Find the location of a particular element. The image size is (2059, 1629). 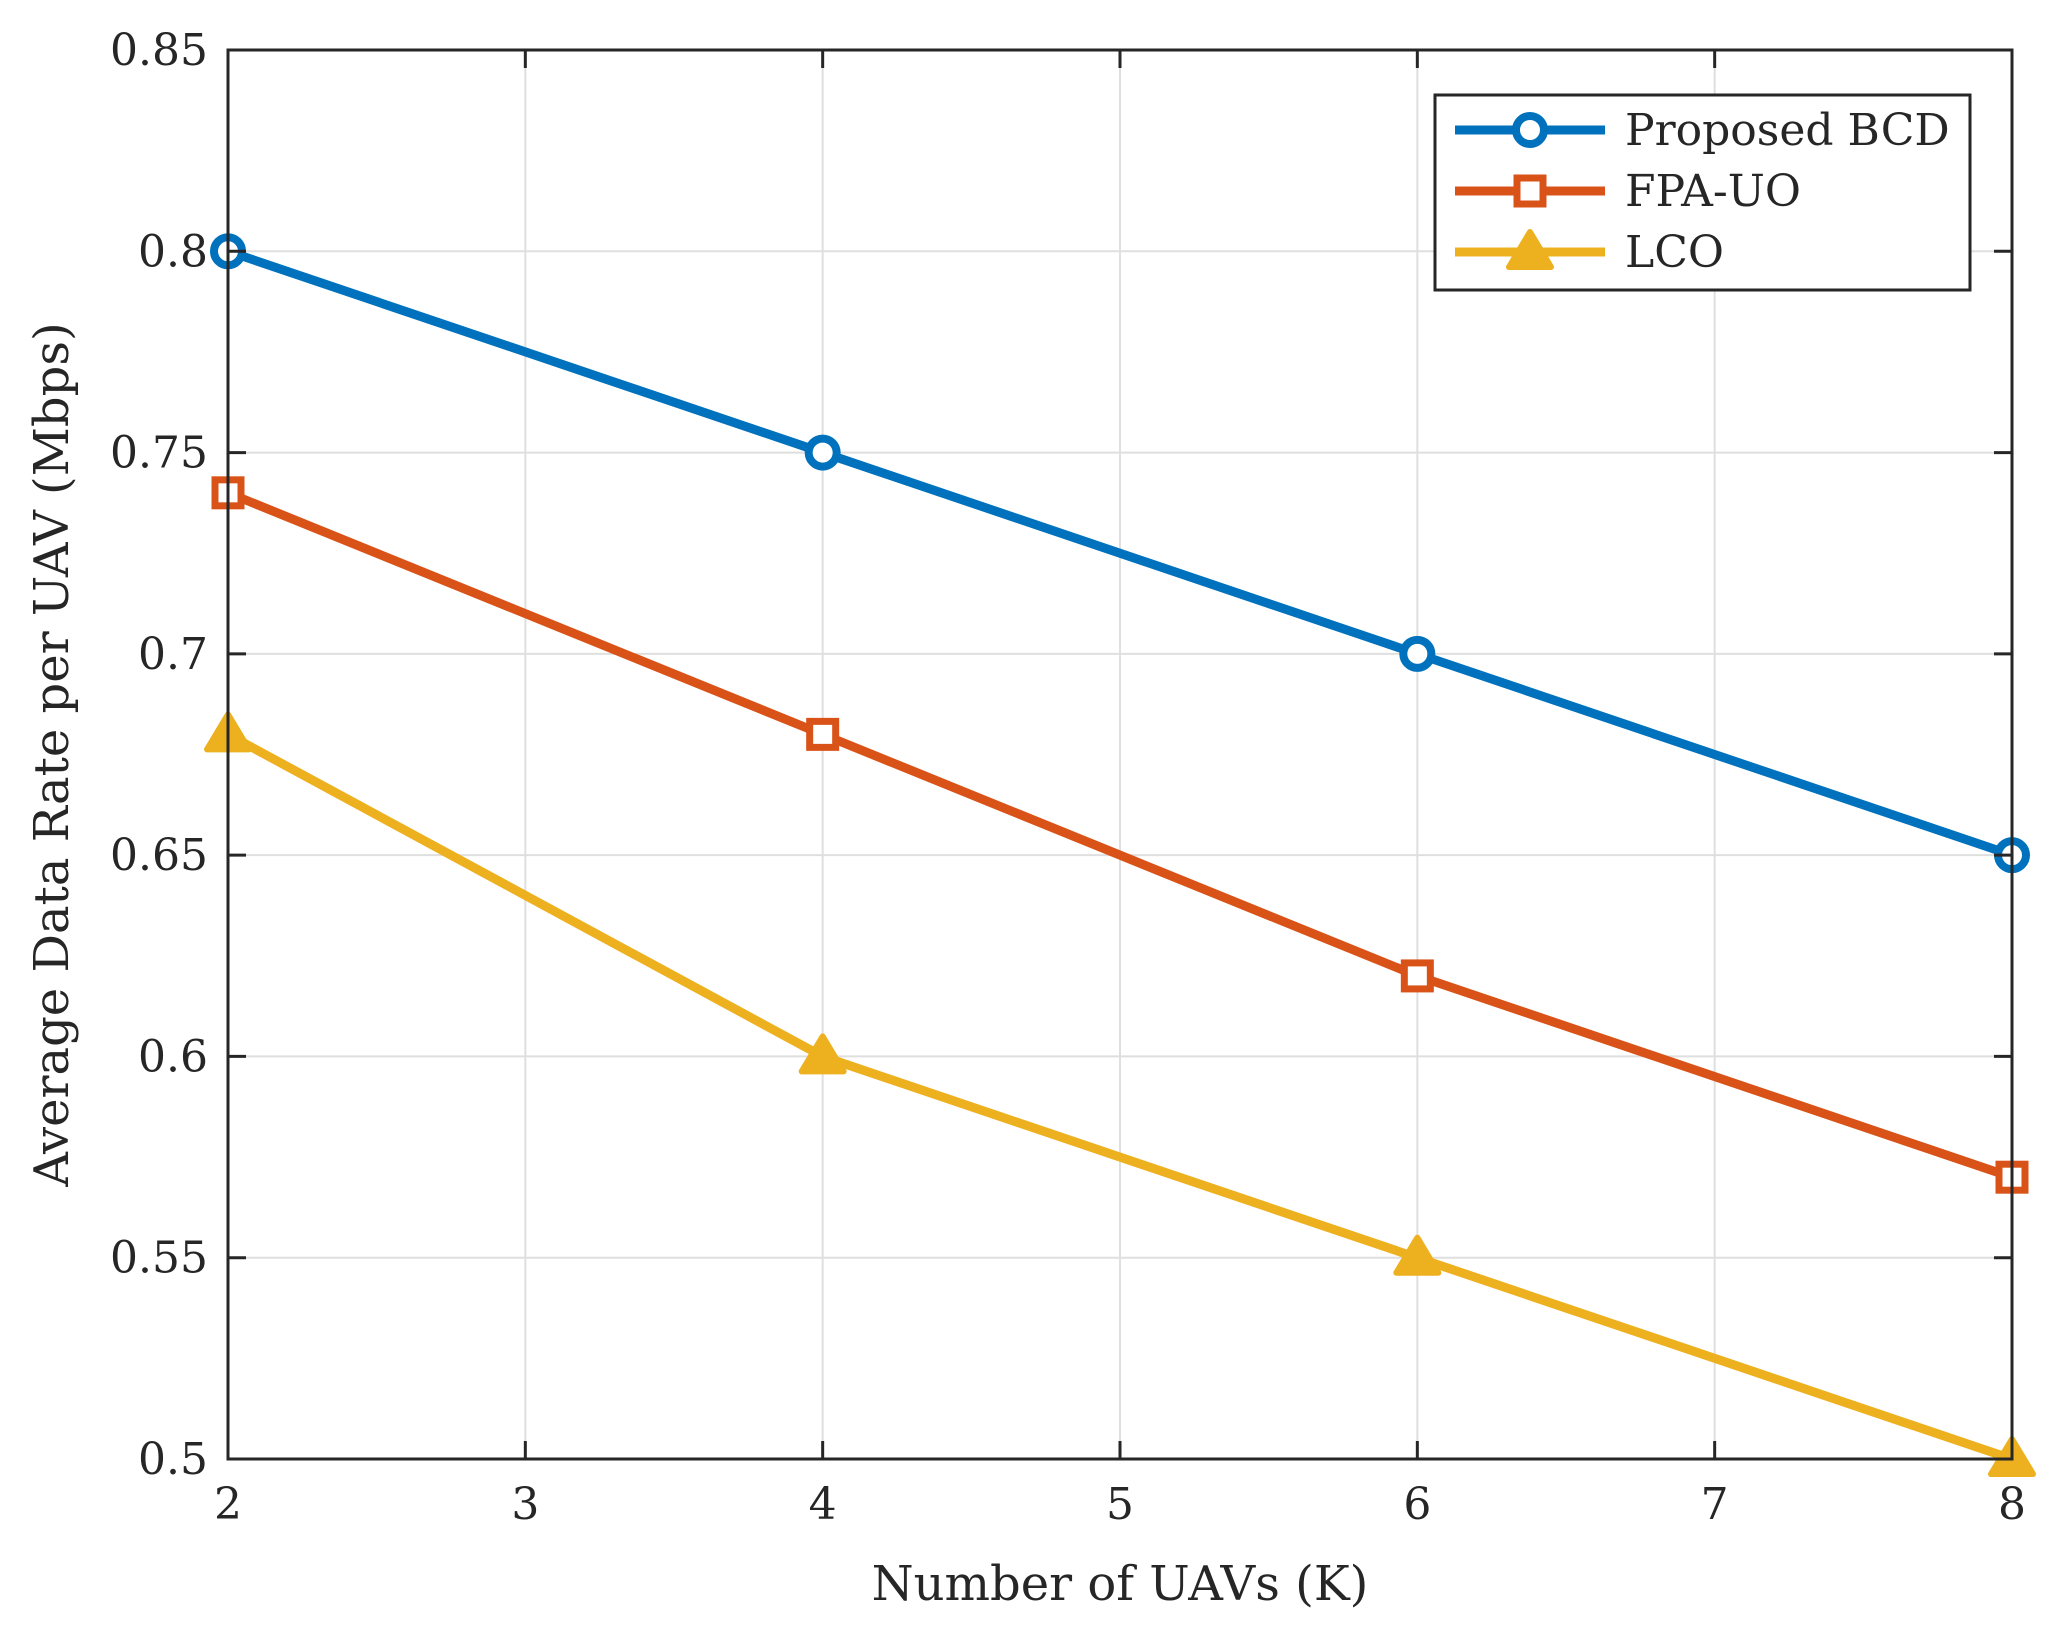

y-tick-label: 0.8 is located at coordinates (173, 251).